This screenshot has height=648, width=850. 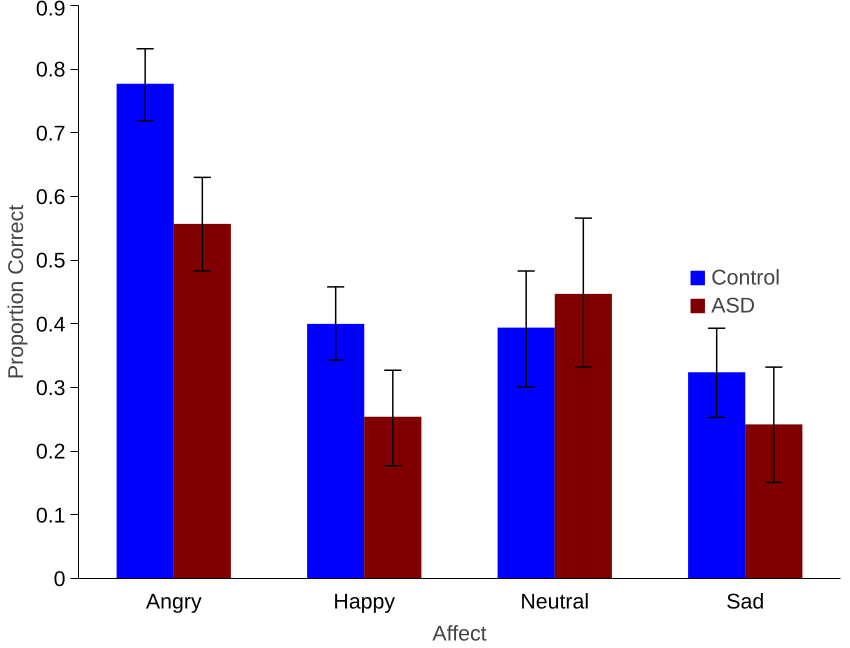 What do you see at coordinates (51, 452) in the screenshot?
I see `y-tick-label: 0.2` at bounding box center [51, 452].